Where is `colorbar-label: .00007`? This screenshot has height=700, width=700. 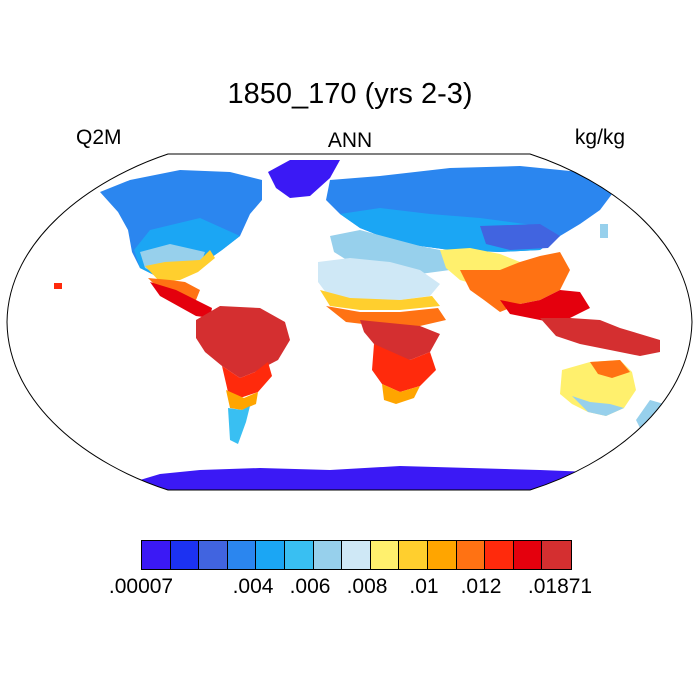
colorbar-label: .00007 is located at coordinates (141, 586).